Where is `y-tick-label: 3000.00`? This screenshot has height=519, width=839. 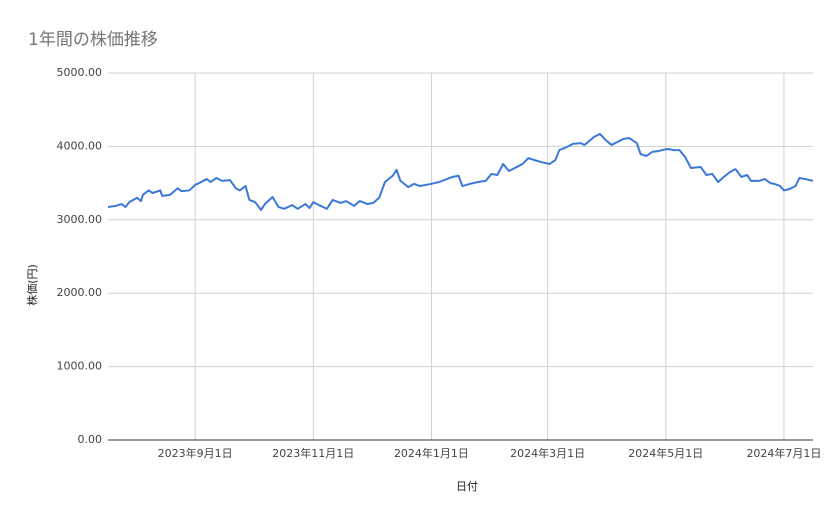 y-tick-label: 3000.00 is located at coordinates (80, 219).